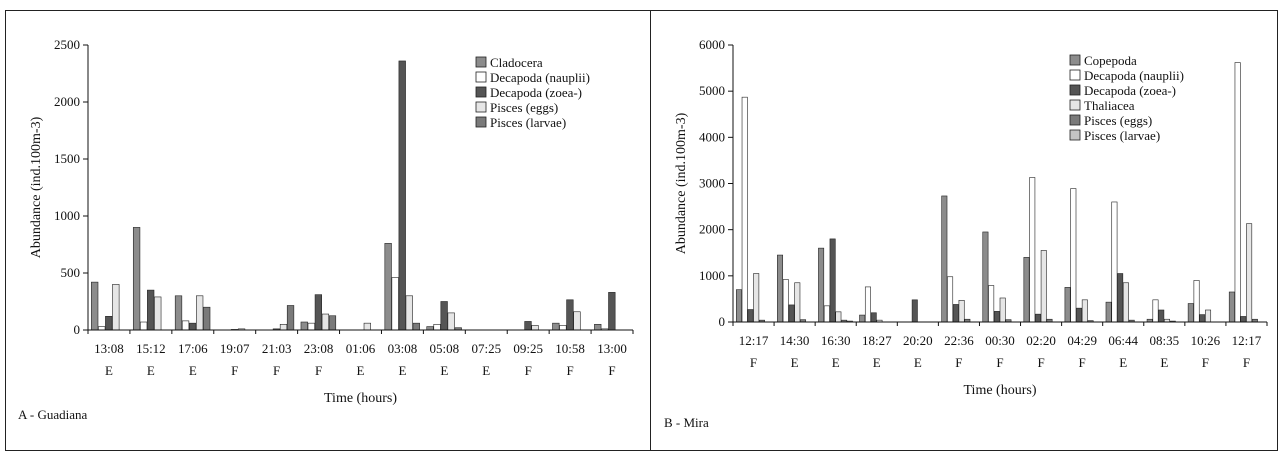  What do you see at coordinates (361, 348) in the screenshot?
I see `x-tick-label: 01:06` at bounding box center [361, 348].